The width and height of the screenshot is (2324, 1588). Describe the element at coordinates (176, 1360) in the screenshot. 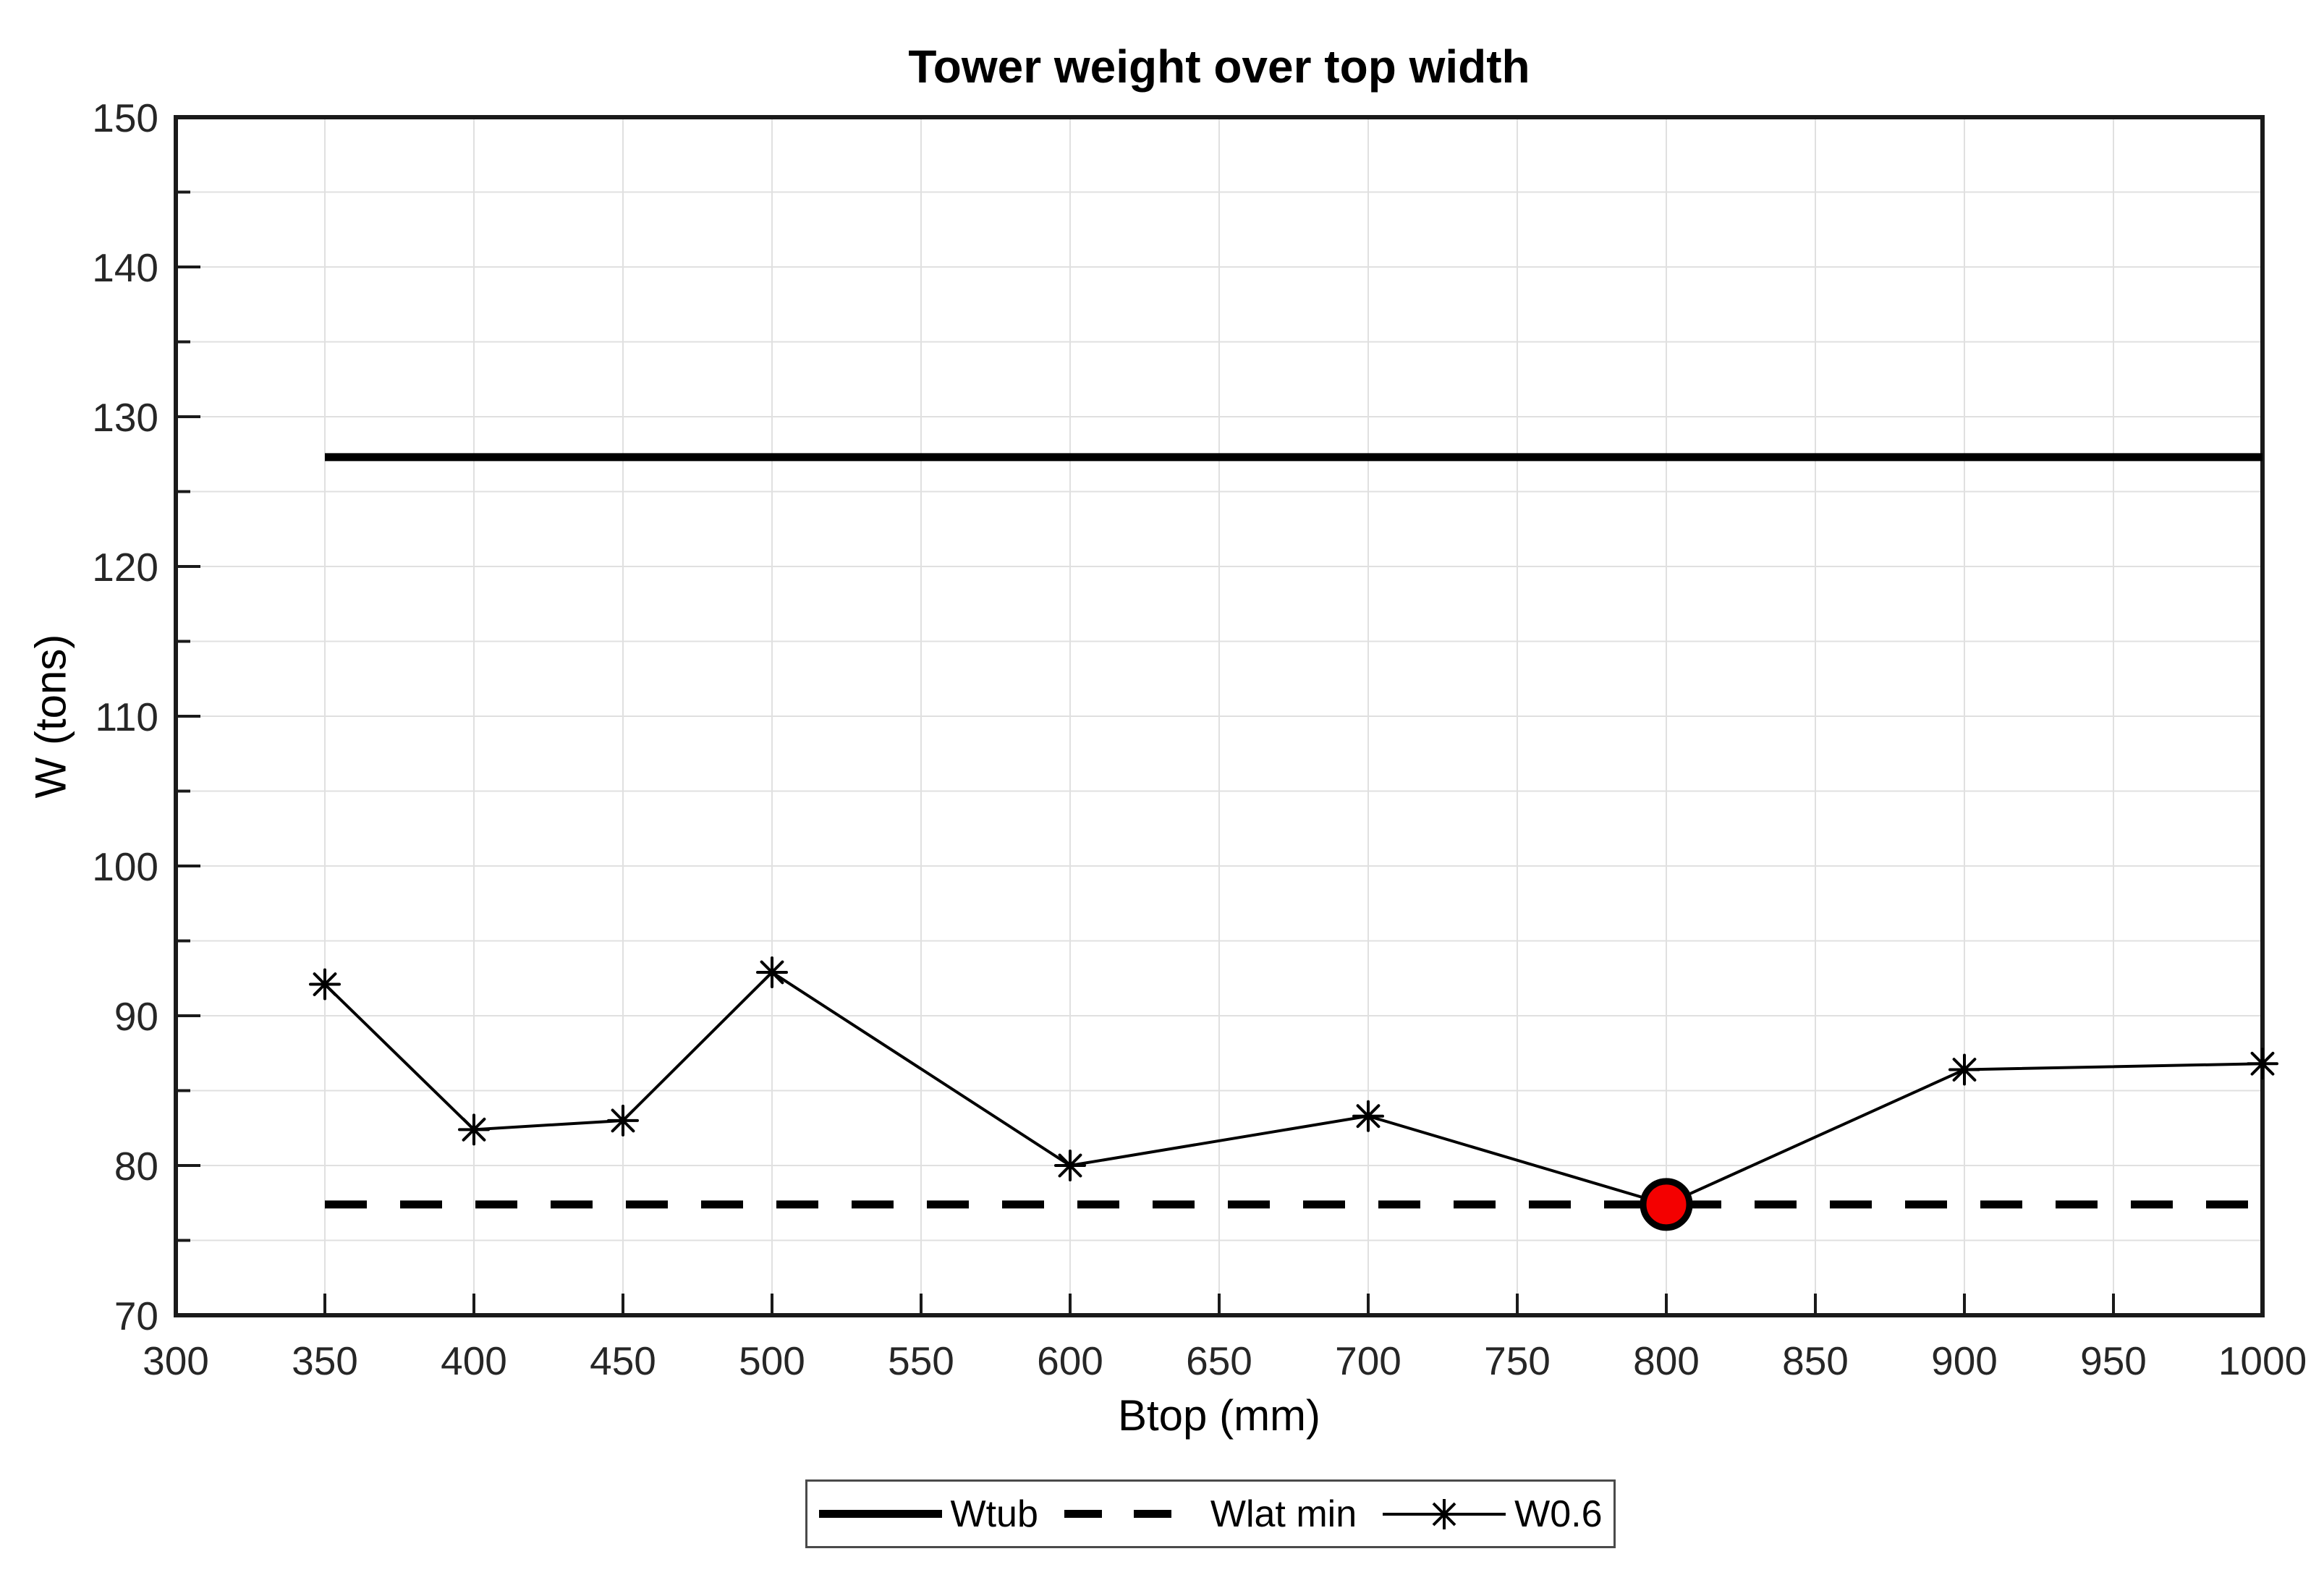

I see `x-tick-label: 300` at that location.